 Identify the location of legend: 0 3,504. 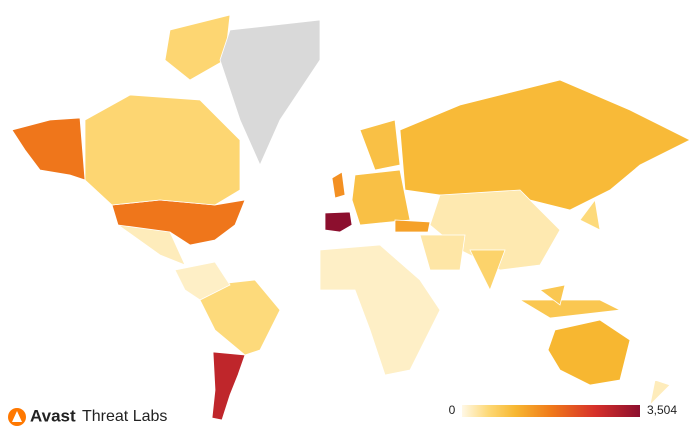
(563, 410).